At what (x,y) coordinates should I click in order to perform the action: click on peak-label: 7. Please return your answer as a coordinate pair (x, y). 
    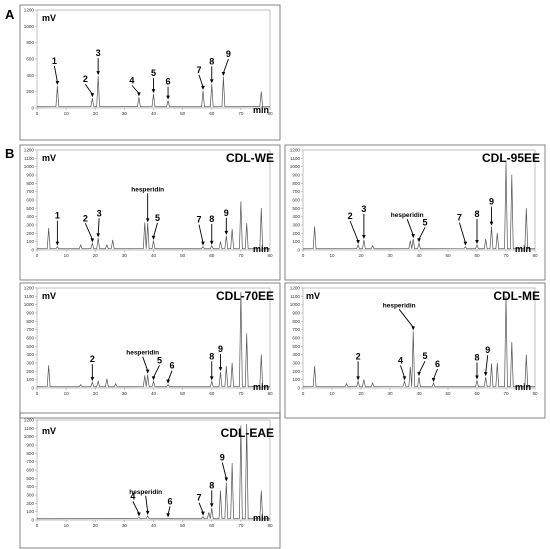
    Looking at the image, I should click on (199, 498).